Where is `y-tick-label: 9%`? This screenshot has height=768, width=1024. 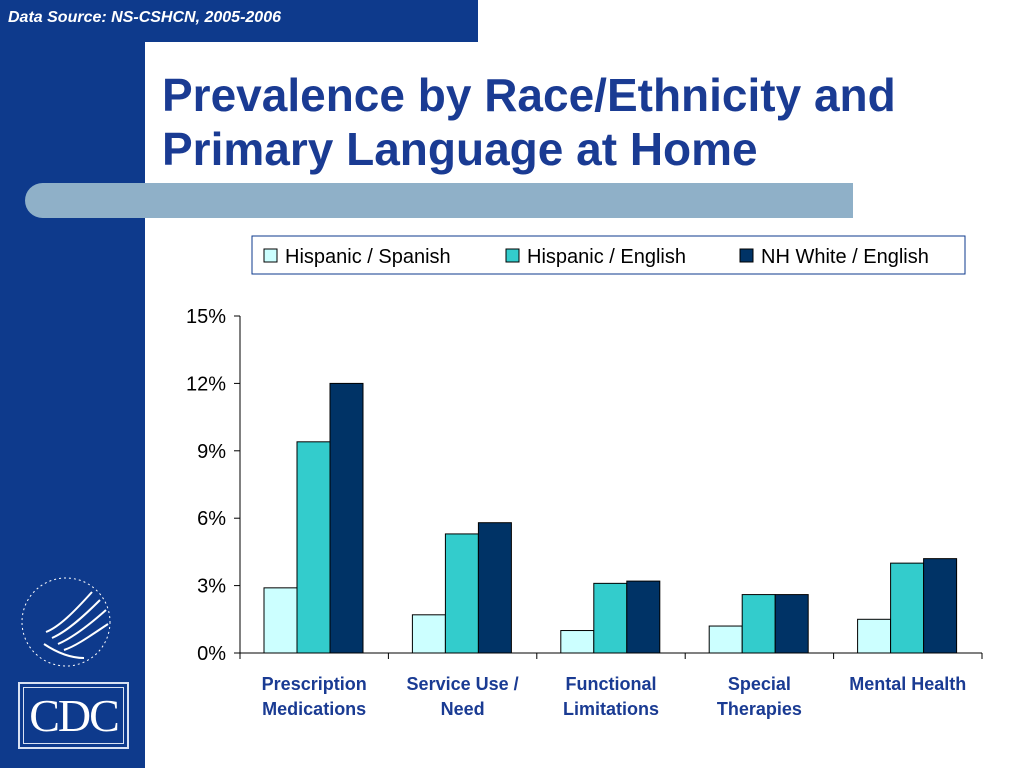 y-tick-label: 9% is located at coordinates (211, 452).